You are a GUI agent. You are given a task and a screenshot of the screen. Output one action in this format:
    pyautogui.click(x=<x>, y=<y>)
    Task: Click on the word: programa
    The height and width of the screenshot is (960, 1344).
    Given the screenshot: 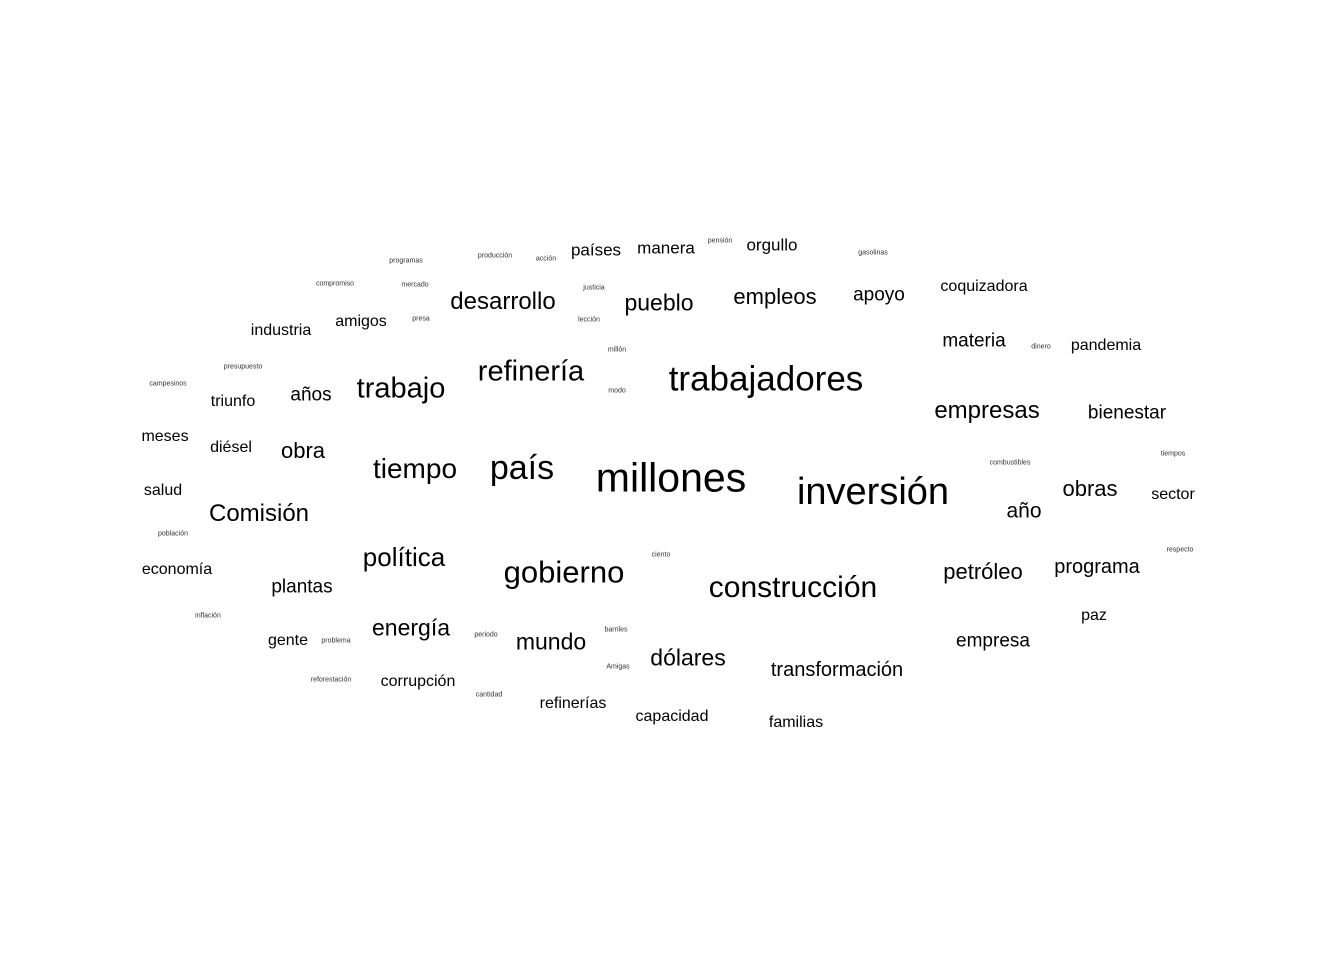 What is the action you would take?
    pyautogui.click(x=1097, y=567)
    